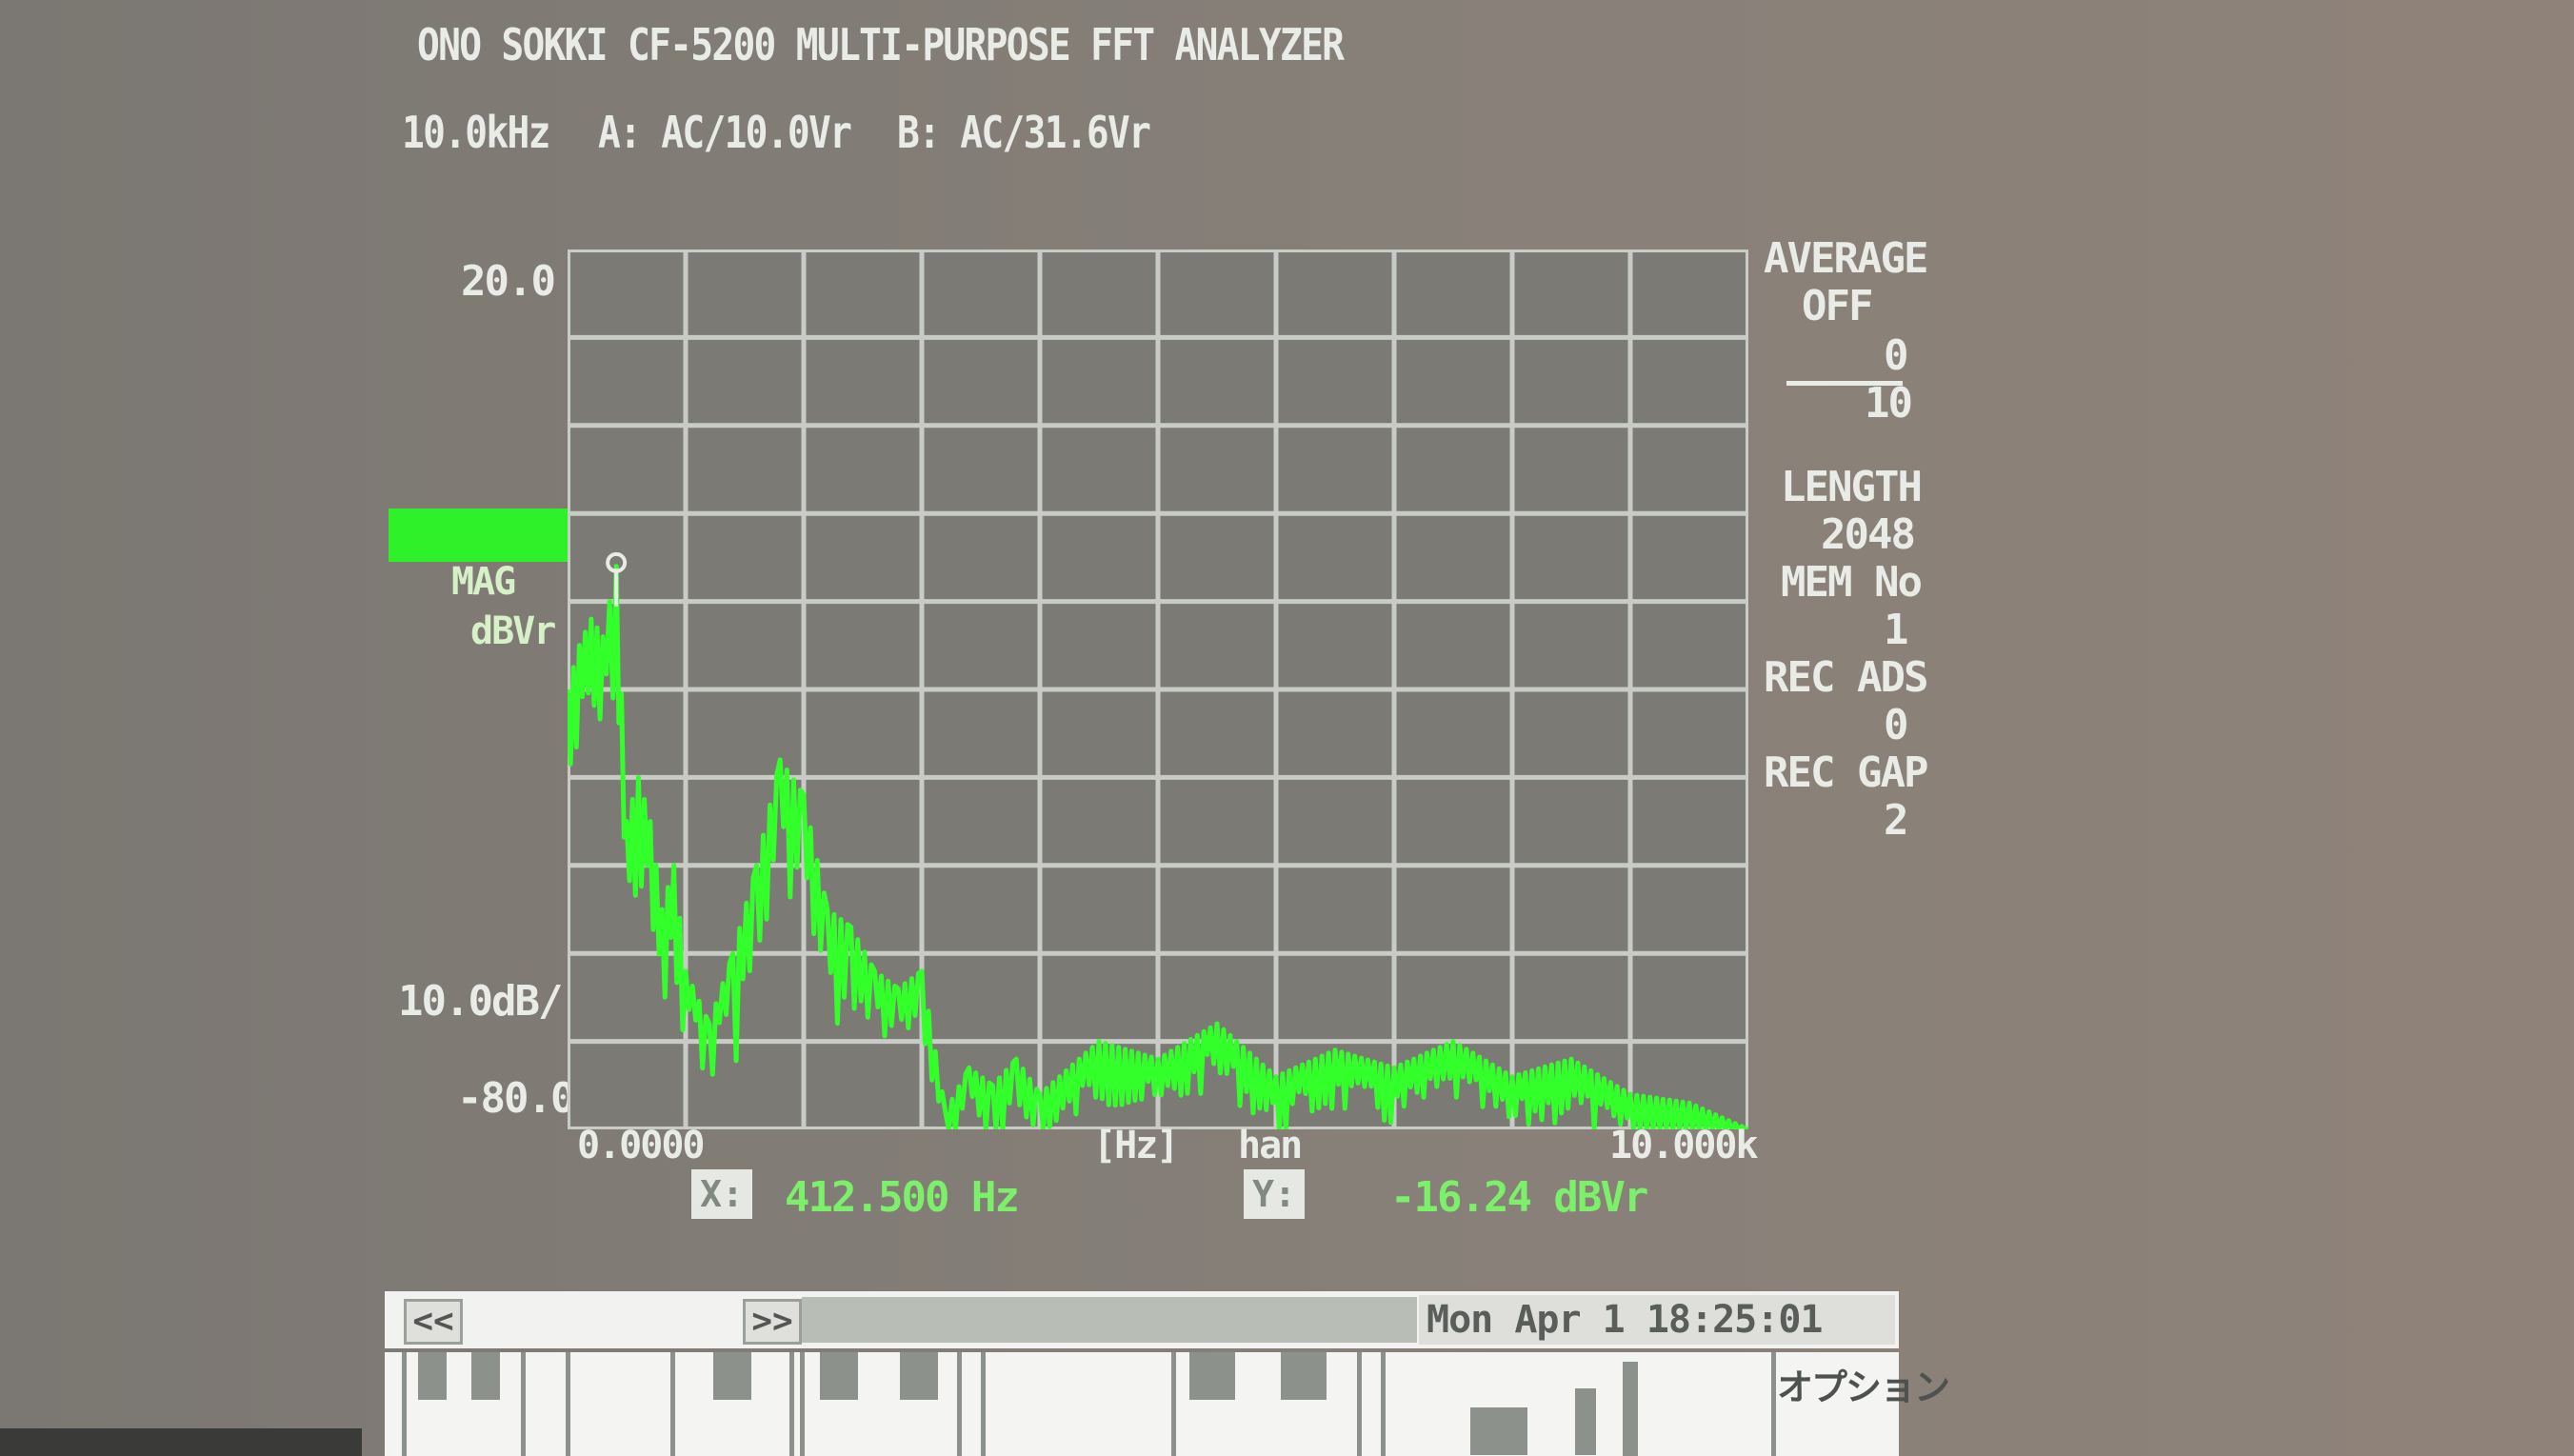 This screenshot has width=2574, height=1456. I want to click on rec-gap-label: REC GAP, so click(1846, 773).